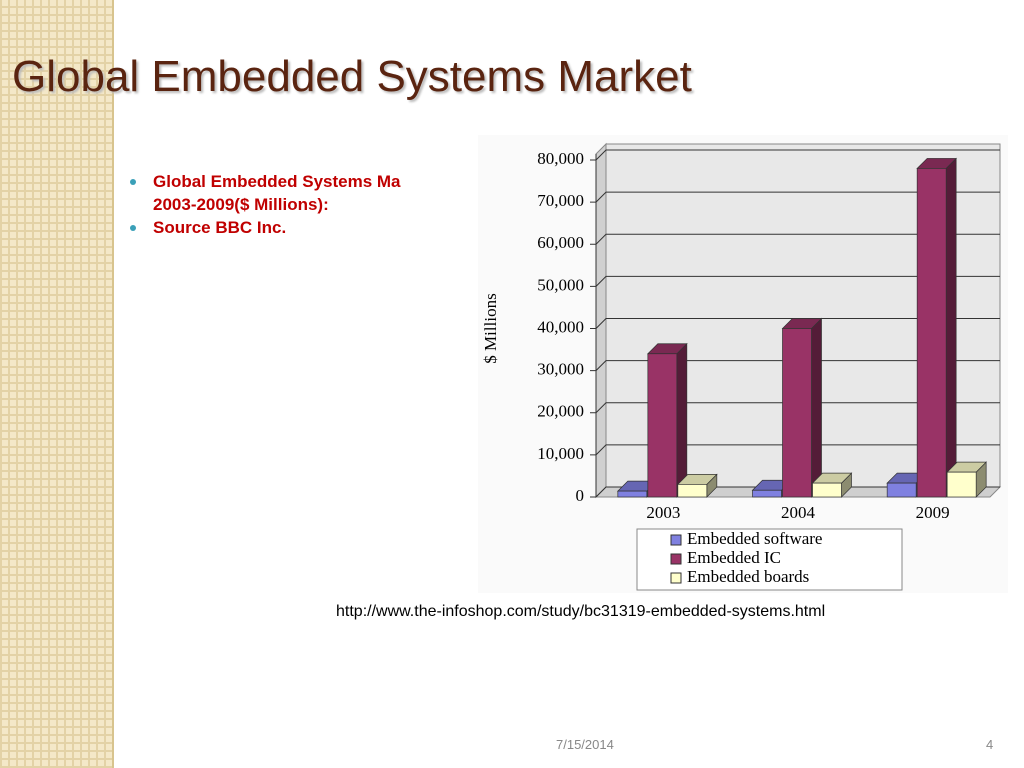  I want to click on y-tick-label: 50,000, so click(560, 284).